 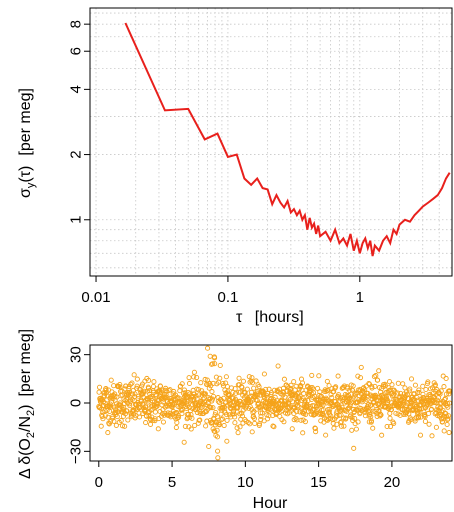 What do you see at coordinates (95, 297) in the screenshot?
I see `x-tick-label: 0.01` at bounding box center [95, 297].